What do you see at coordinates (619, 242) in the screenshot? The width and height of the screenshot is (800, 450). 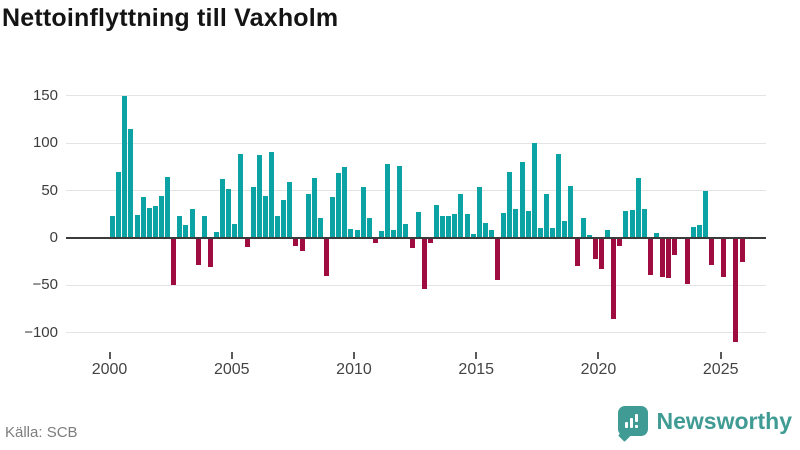 I see `bar-2020Q4` at bounding box center [619, 242].